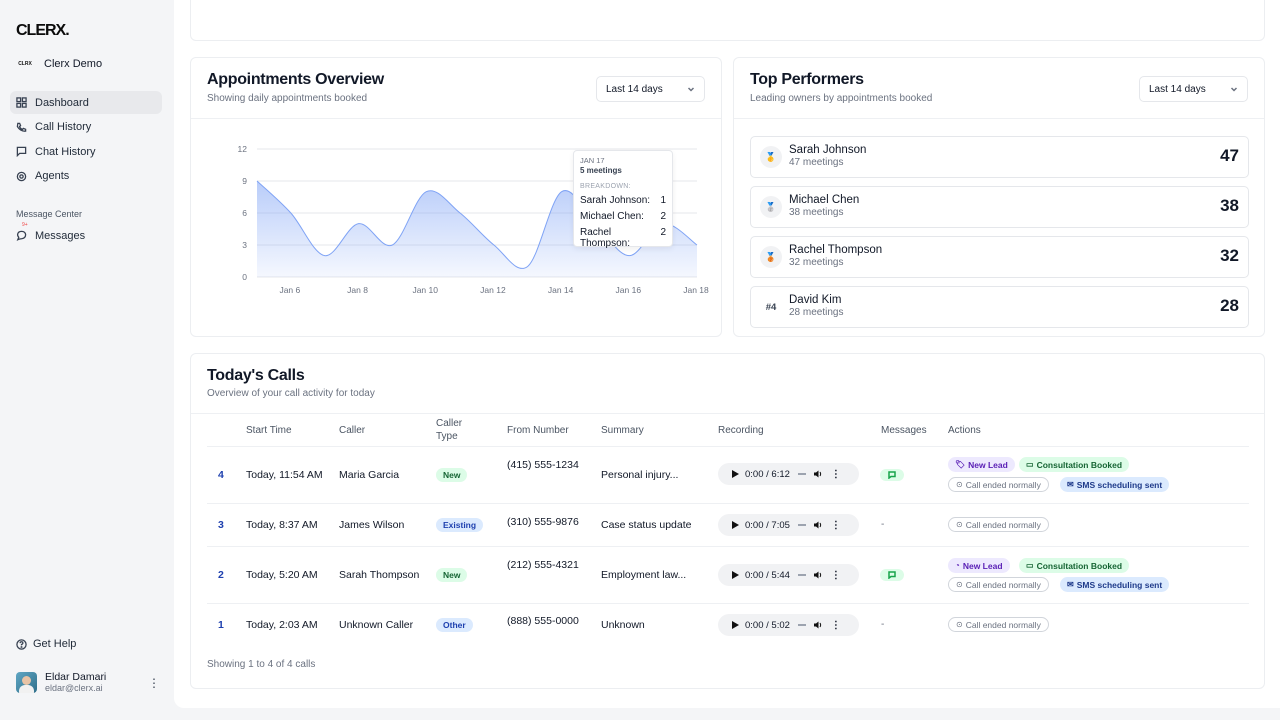 The width and height of the screenshot is (1280, 720). What do you see at coordinates (1119, 584) in the screenshot?
I see `tag-label: SMS scheduling sent` at bounding box center [1119, 584].